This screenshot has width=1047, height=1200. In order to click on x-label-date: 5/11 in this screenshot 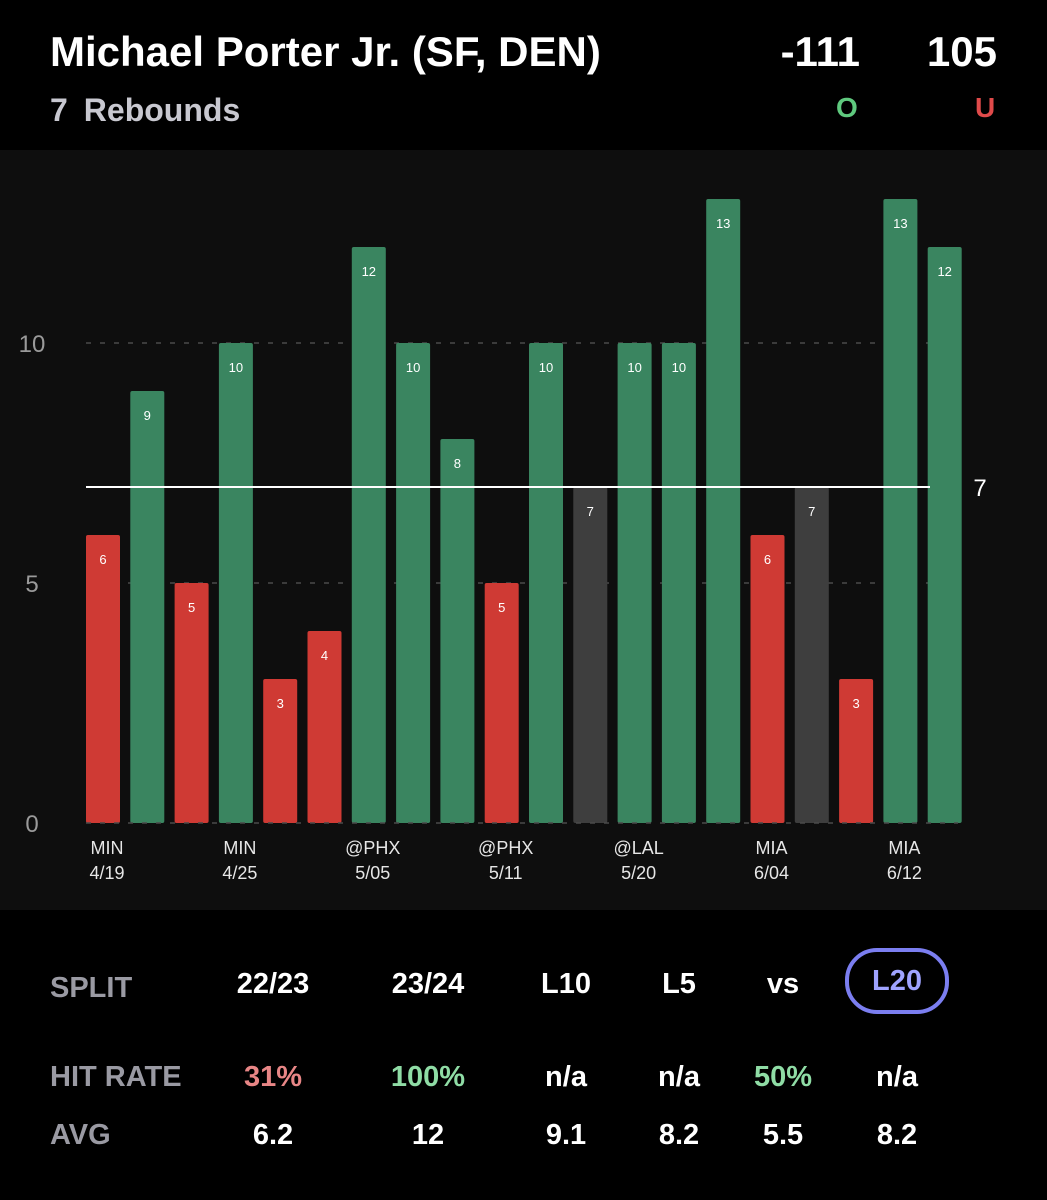, I will do `click(506, 873)`.